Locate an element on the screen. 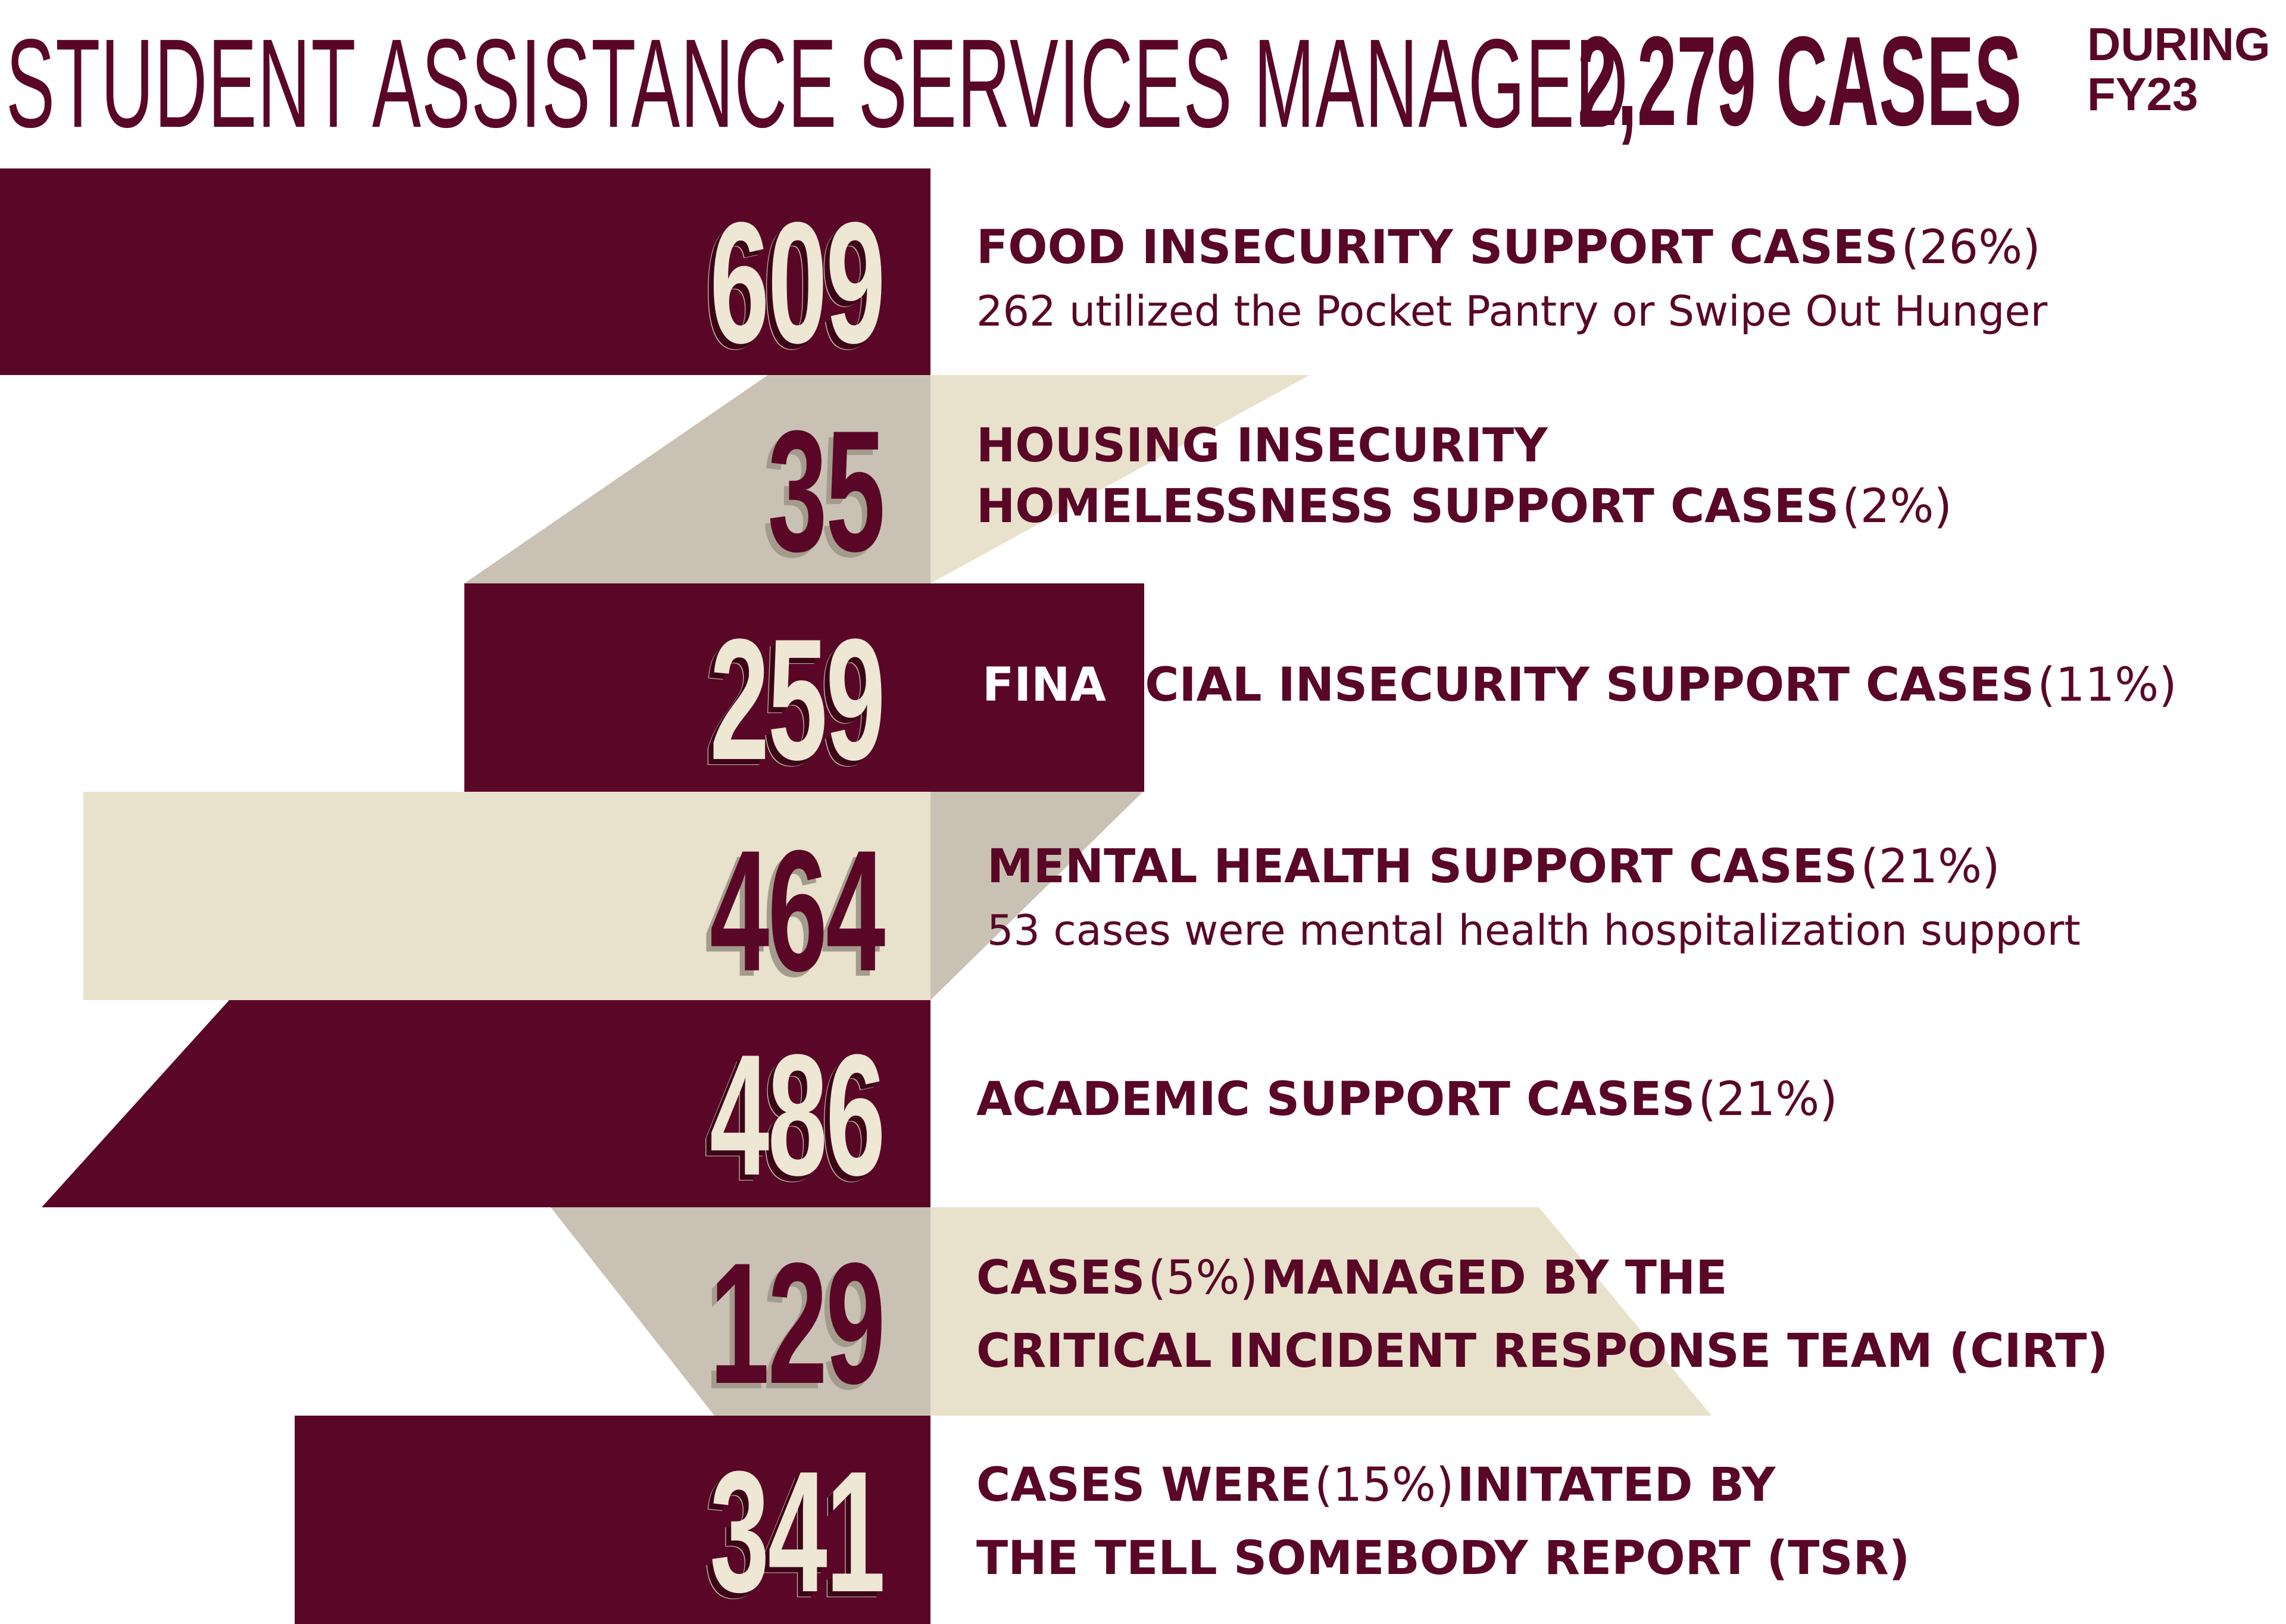 The image size is (2286, 1624). label-academic-title: ACADEMIC SUPPORT CASES is located at coordinates (1336, 1100).